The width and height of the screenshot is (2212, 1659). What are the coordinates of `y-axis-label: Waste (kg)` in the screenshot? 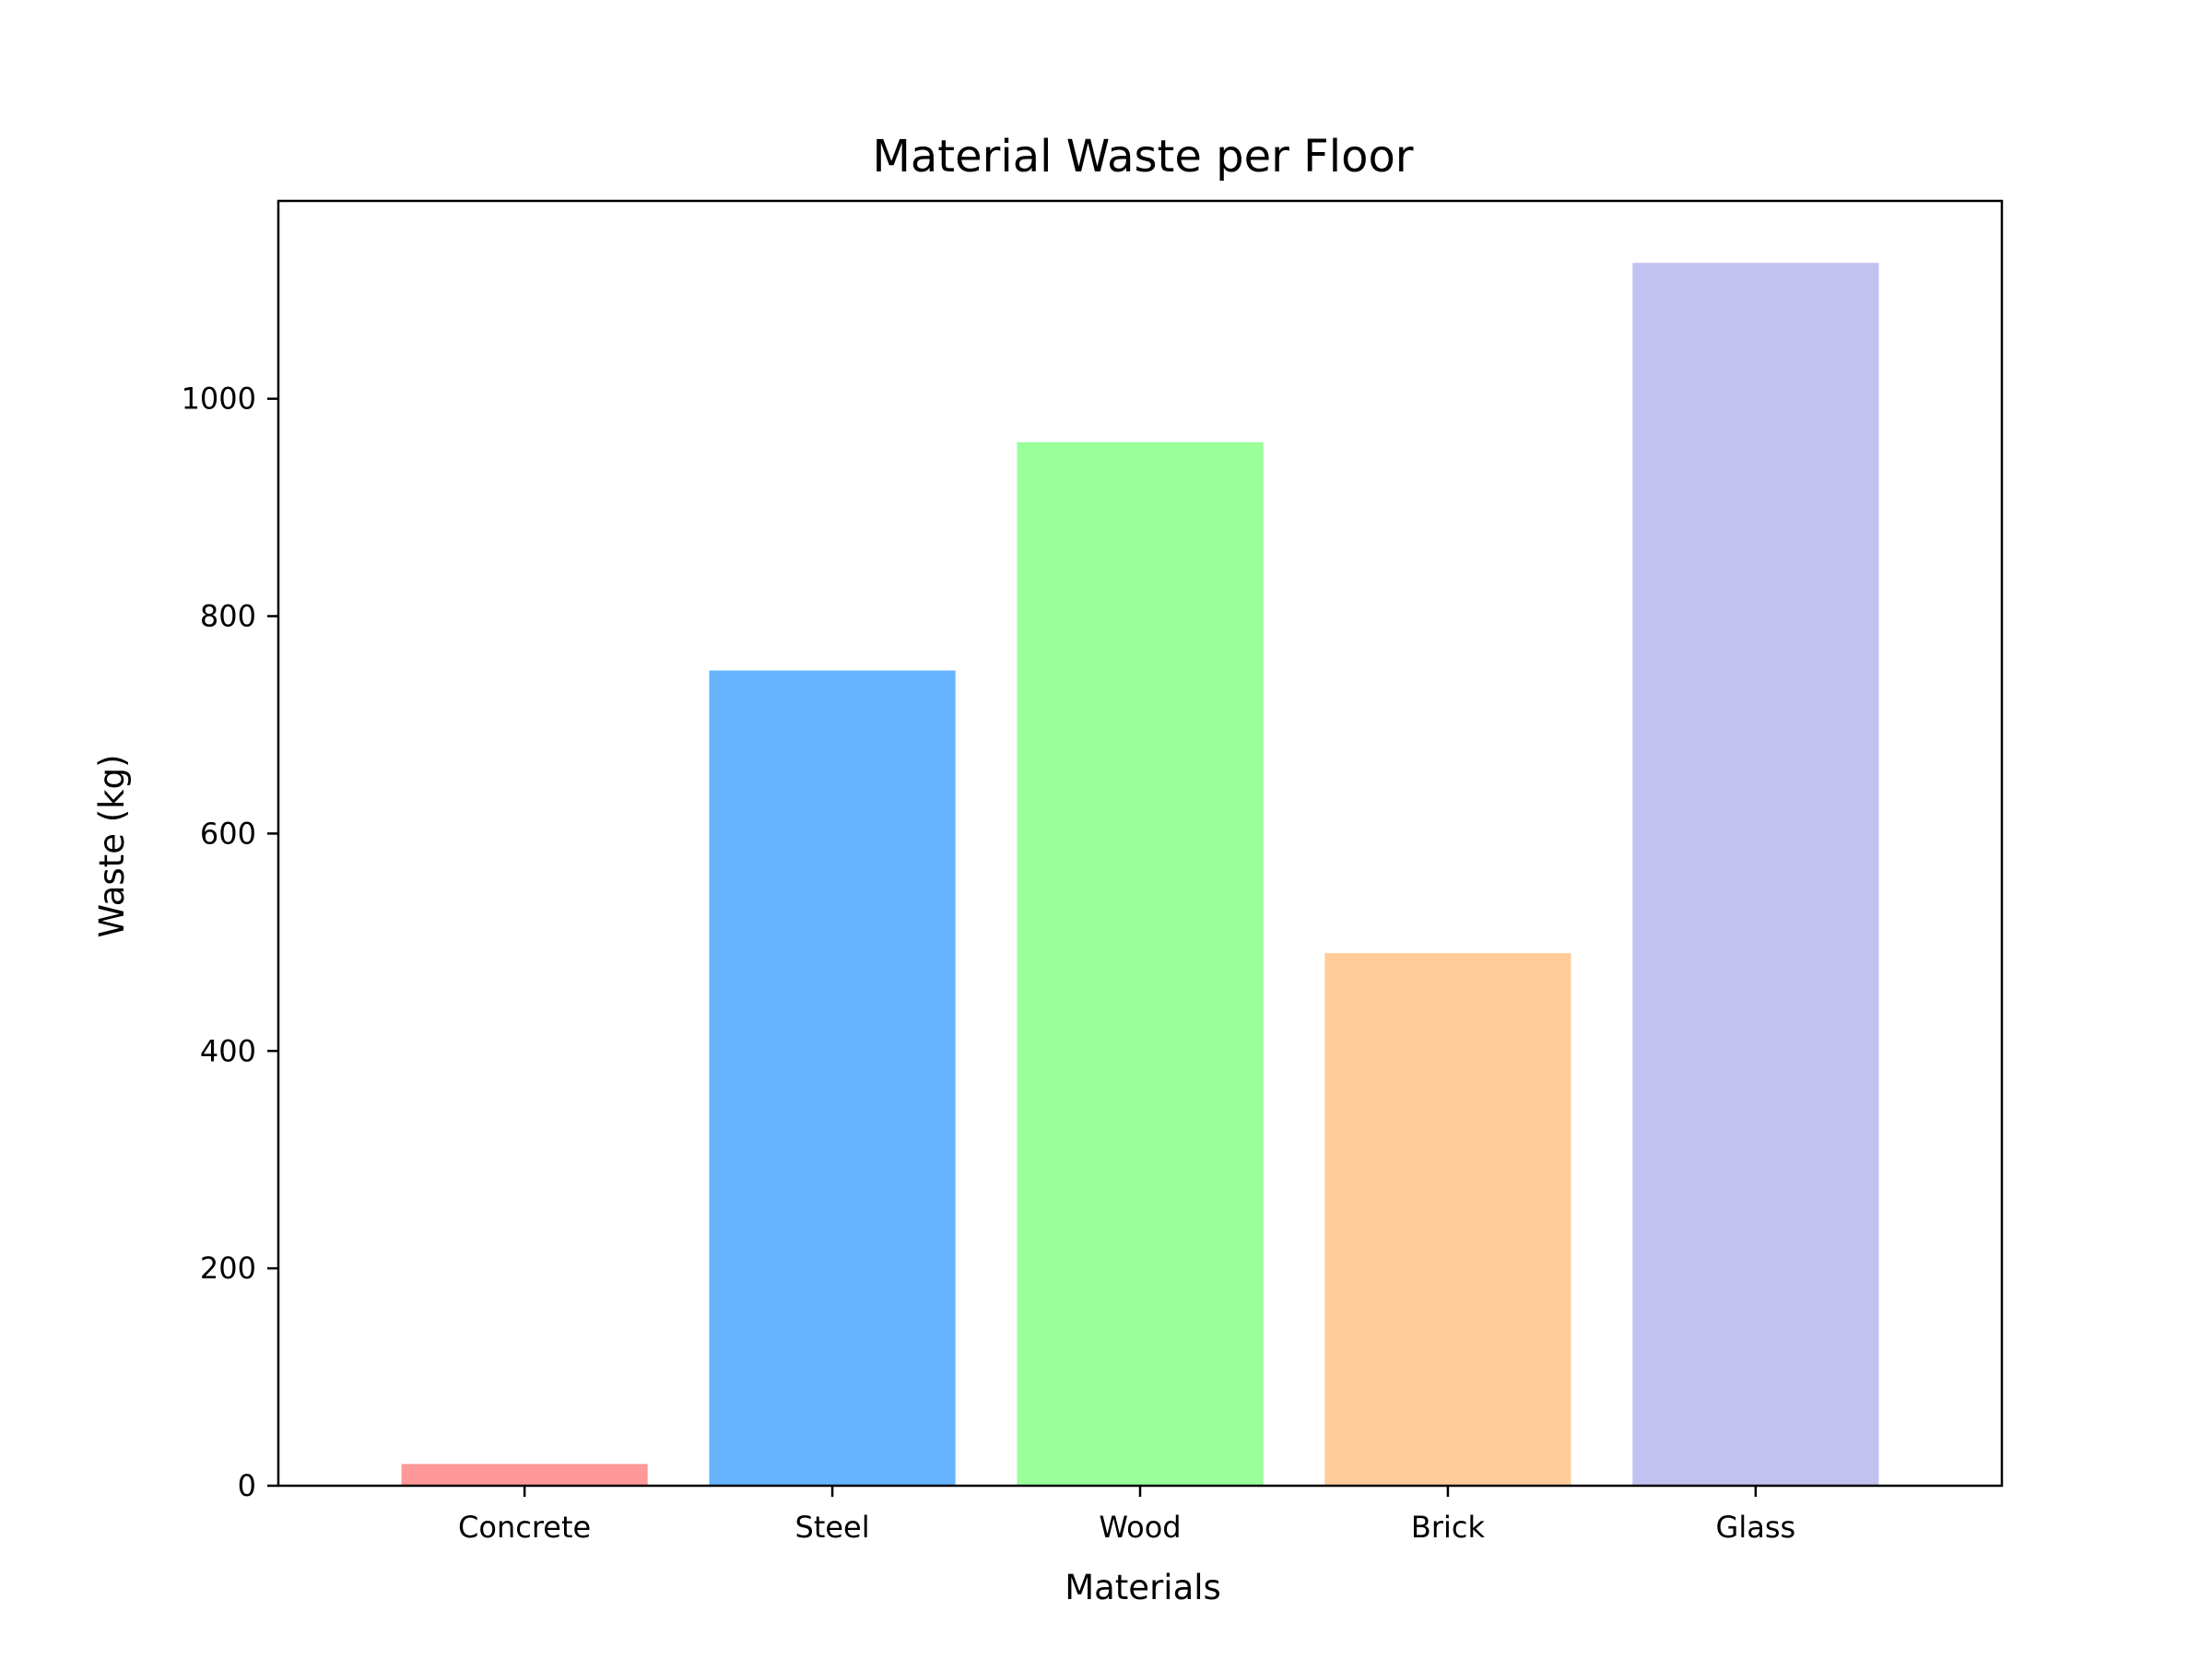 It's located at (112, 846).